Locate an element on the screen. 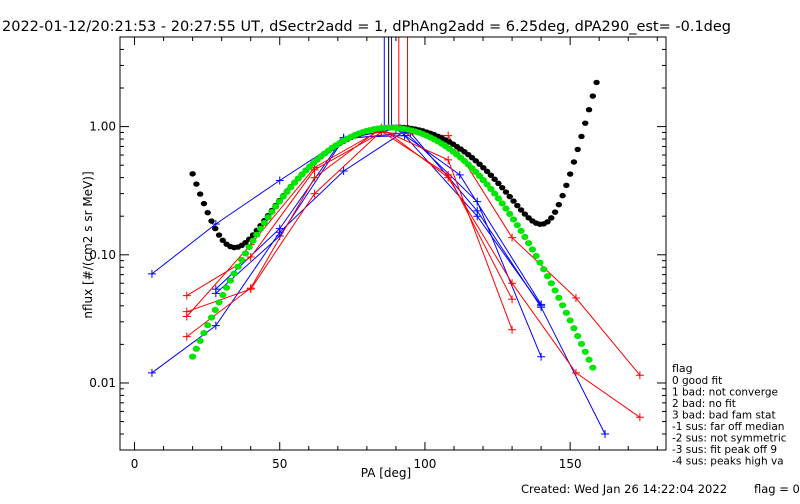 This screenshot has height=504, width=800. legend-item: -1 sus: far off median is located at coordinates (728, 427).